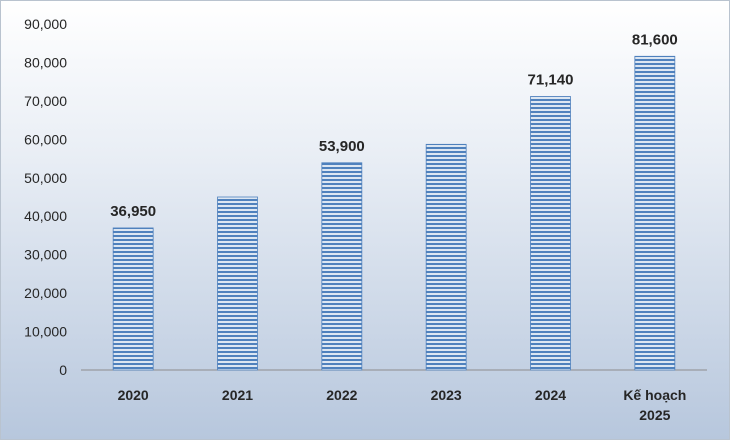  What do you see at coordinates (550, 395) in the screenshot?
I see `x-tick-label: 2024` at bounding box center [550, 395].